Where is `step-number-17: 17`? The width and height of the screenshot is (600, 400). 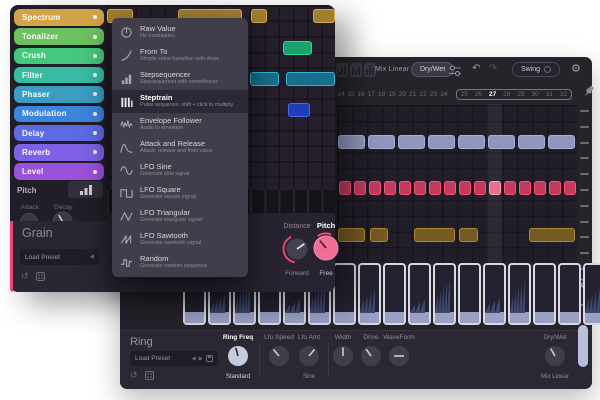 step-number-17: 17 is located at coordinates (371, 94).